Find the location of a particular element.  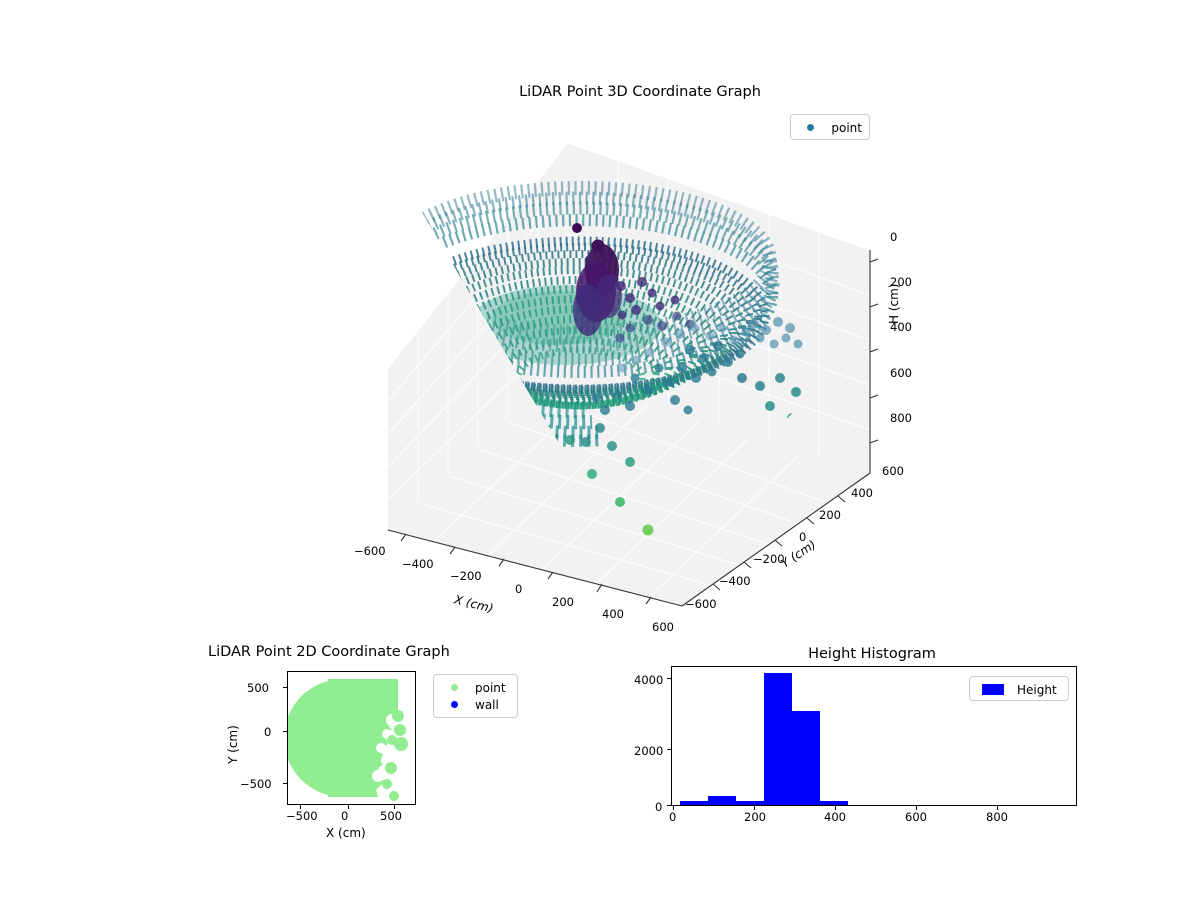

legend-entry-point: point is located at coordinates (830, 127).